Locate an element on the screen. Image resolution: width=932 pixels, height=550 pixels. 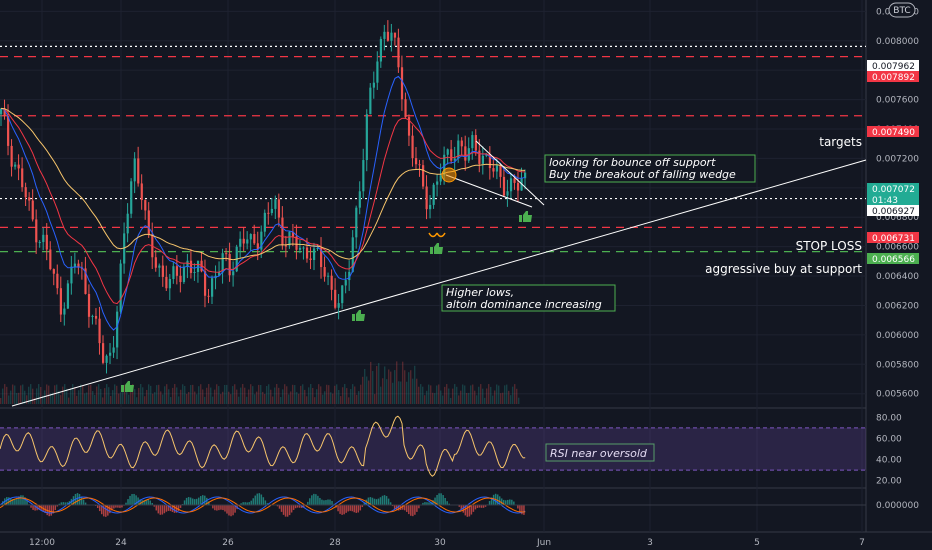
aggressive-buy-label: aggressive buy at support is located at coordinates (783, 269).